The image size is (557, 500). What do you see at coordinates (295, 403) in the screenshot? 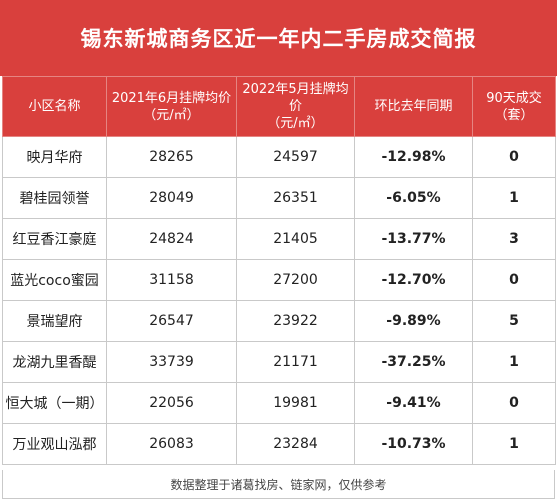
I see `cell-price-2022: 19981` at bounding box center [295, 403].